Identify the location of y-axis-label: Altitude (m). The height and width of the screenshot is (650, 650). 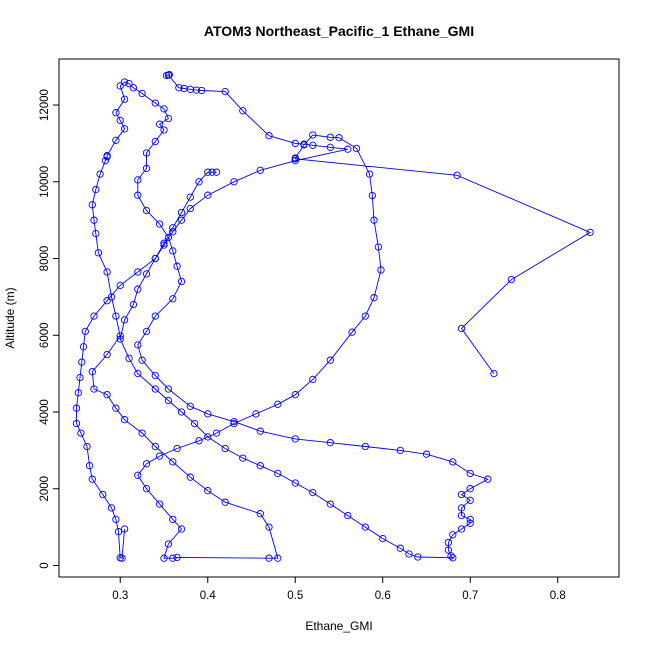
(10, 317).